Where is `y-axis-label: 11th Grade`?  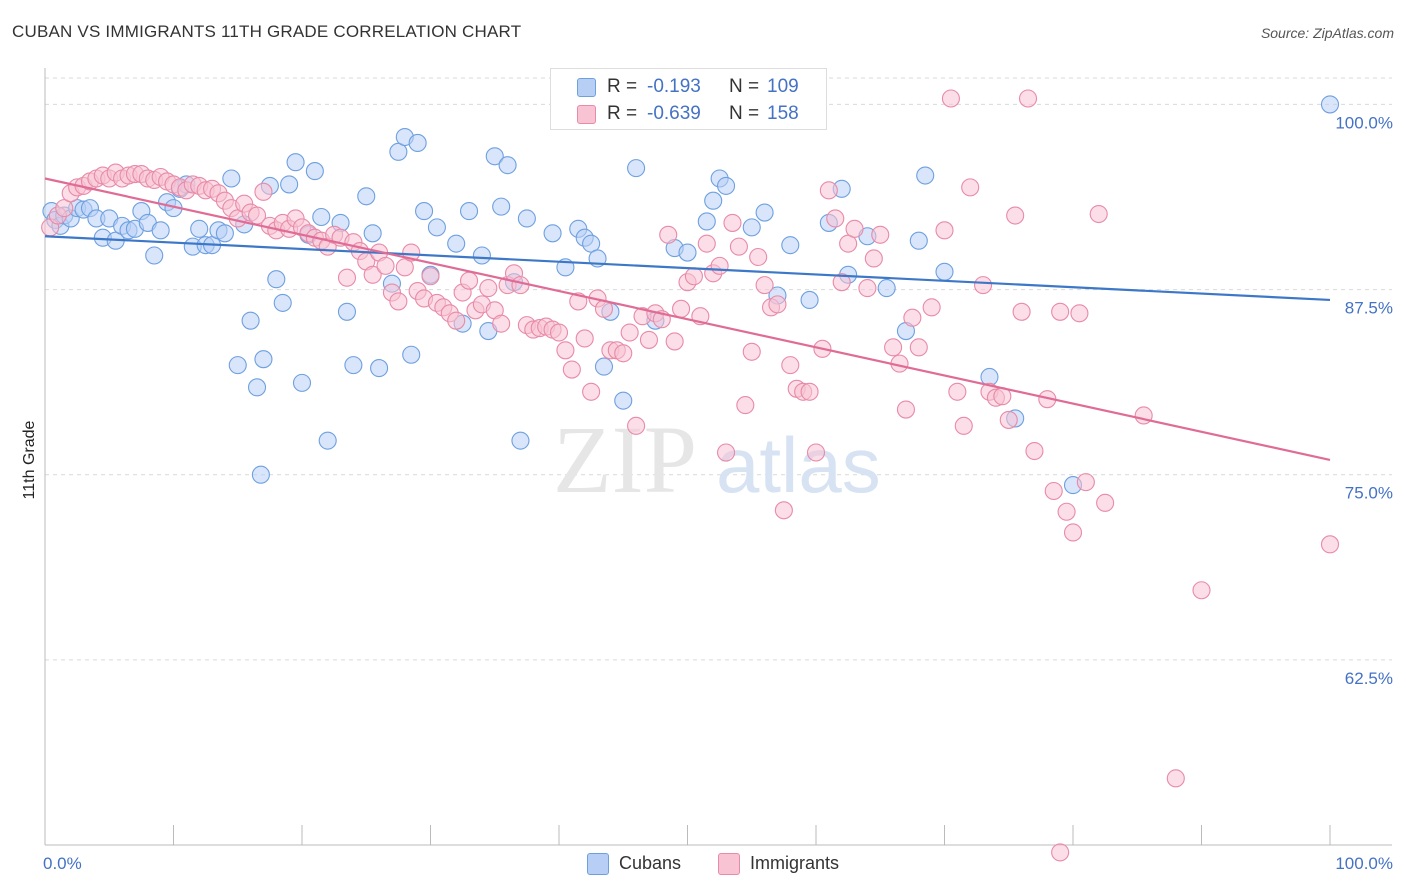
y-axis-label: 11th Grade is located at coordinates (29, 459).